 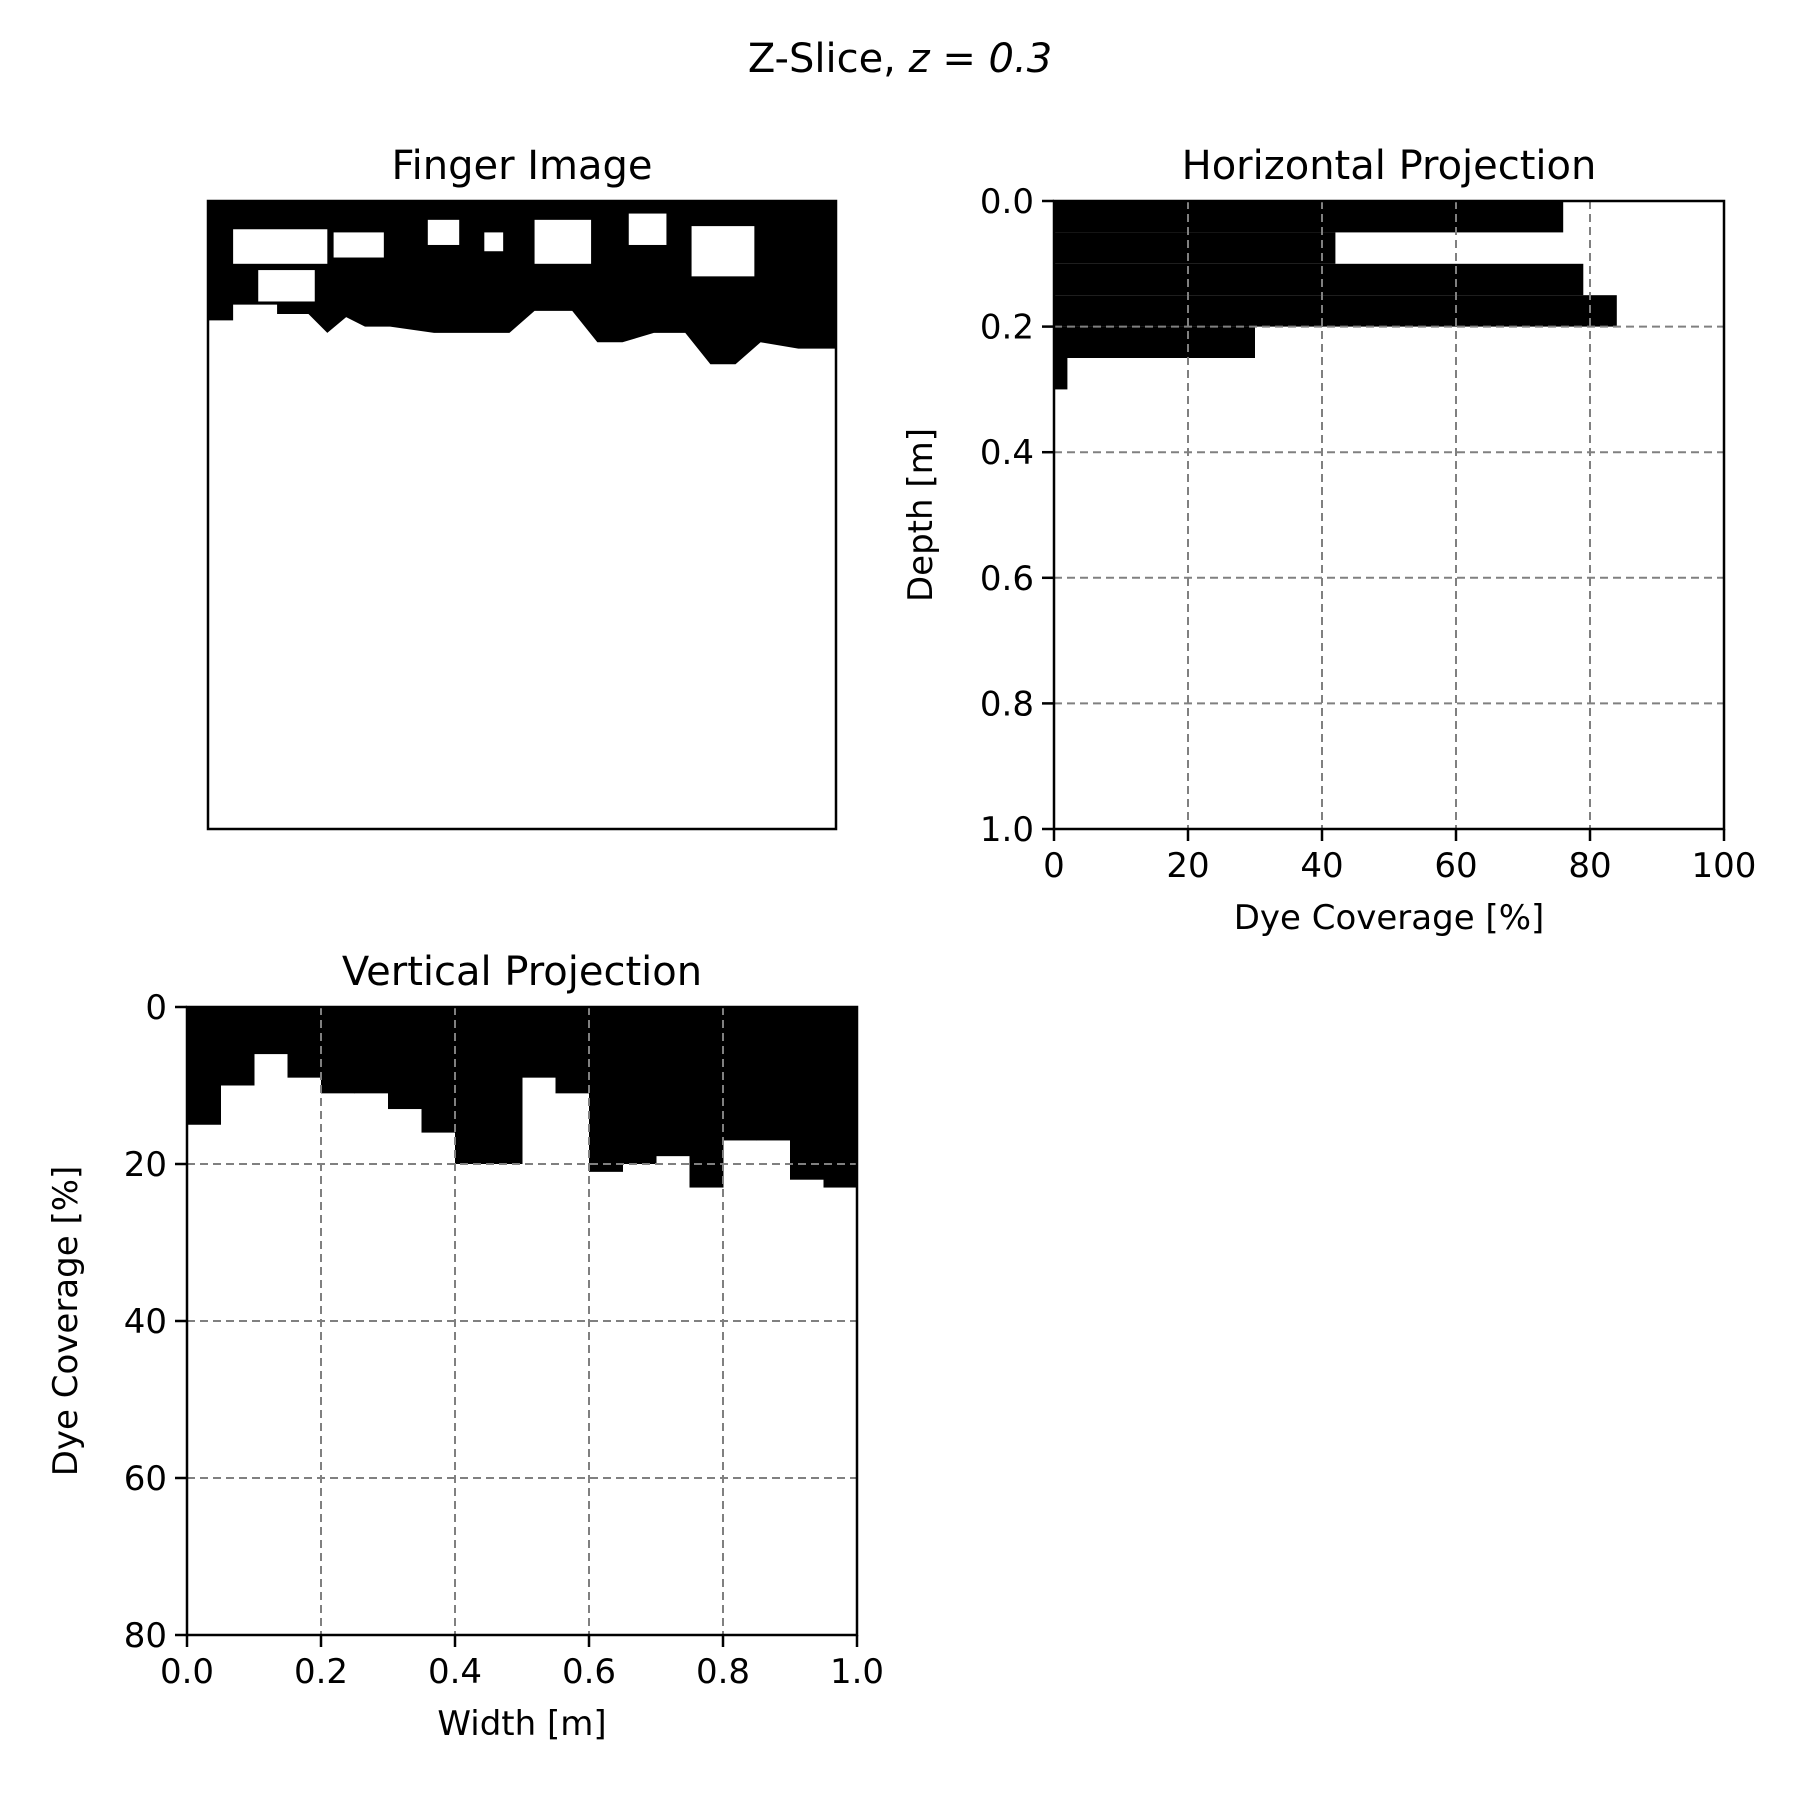 I want to click on vproj-xtick-label: 0.8, so click(x=723, y=1672).